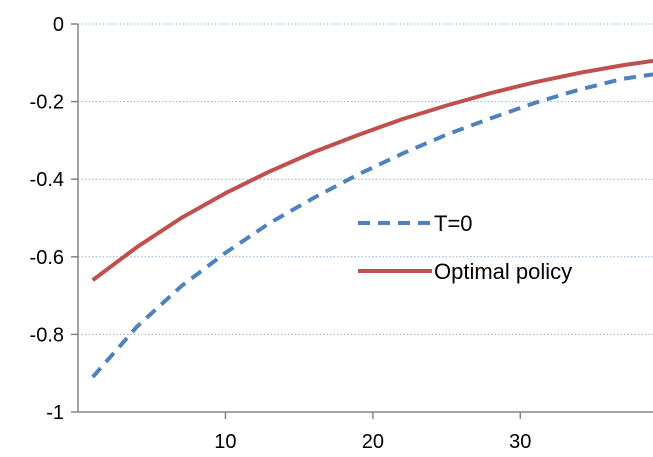 This screenshot has width=653, height=457. Describe the element at coordinates (520, 442) in the screenshot. I see `x-tick-label: 30` at that location.